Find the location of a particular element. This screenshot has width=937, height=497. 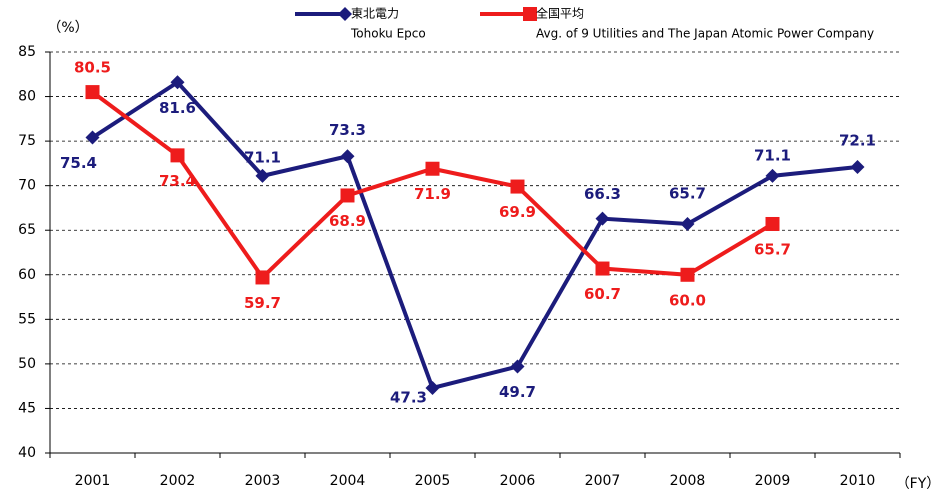

x-tick-label: 2008 is located at coordinates (688, 481).